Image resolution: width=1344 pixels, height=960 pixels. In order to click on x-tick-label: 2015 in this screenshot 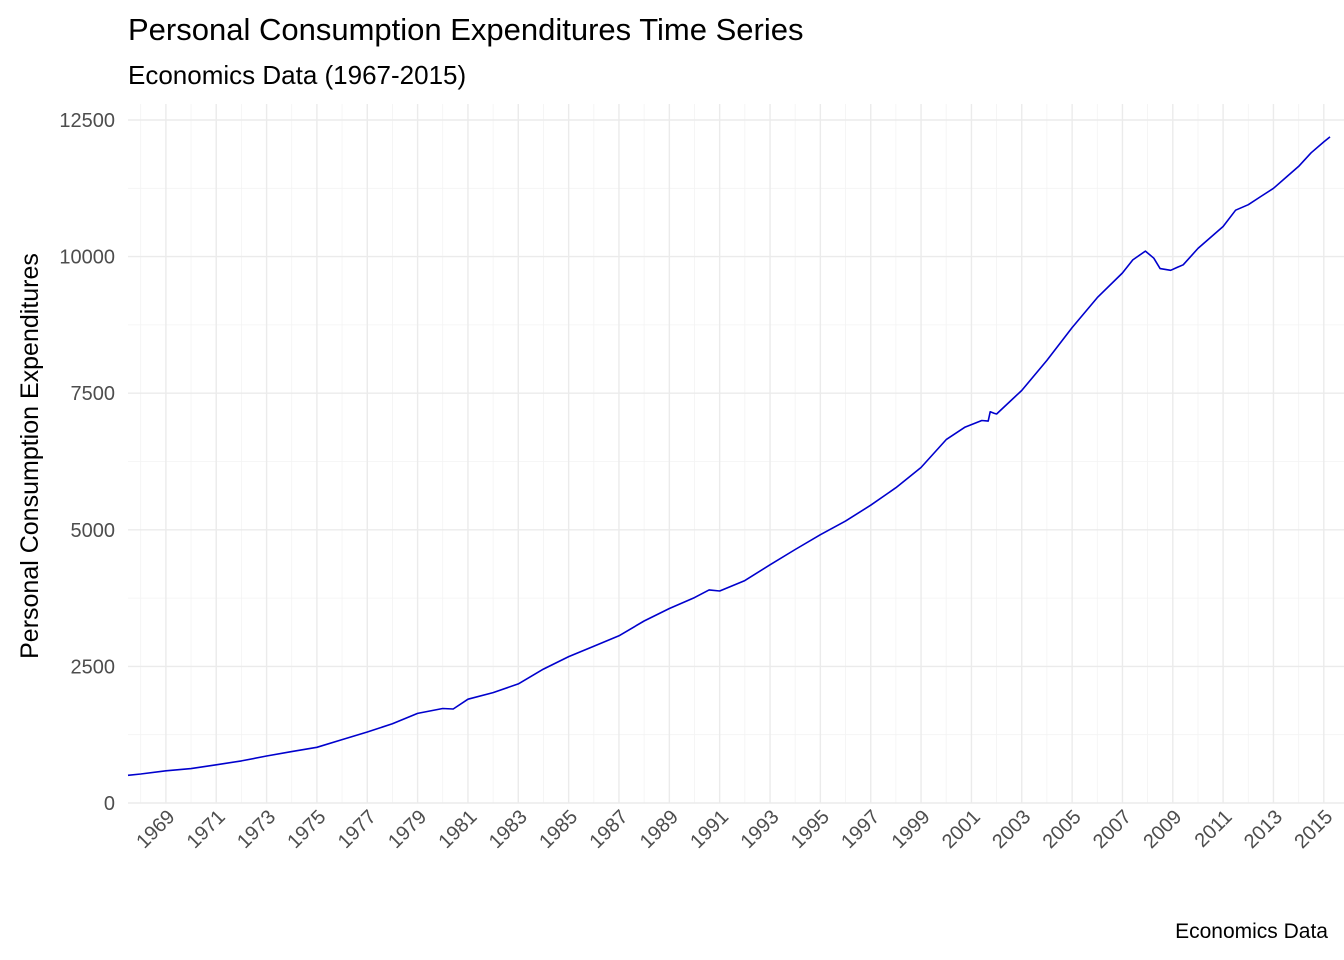, I will do `click(1313, 829)`.